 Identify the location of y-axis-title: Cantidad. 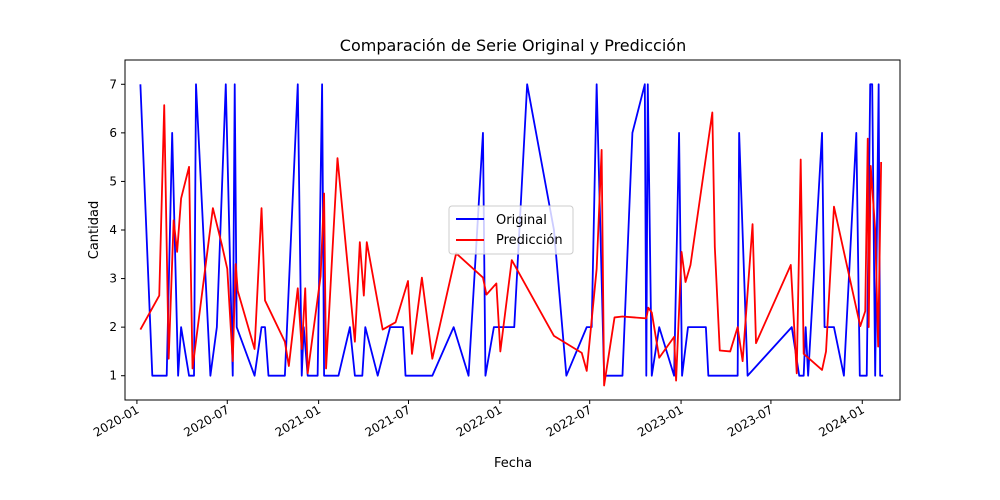
(94, 230).